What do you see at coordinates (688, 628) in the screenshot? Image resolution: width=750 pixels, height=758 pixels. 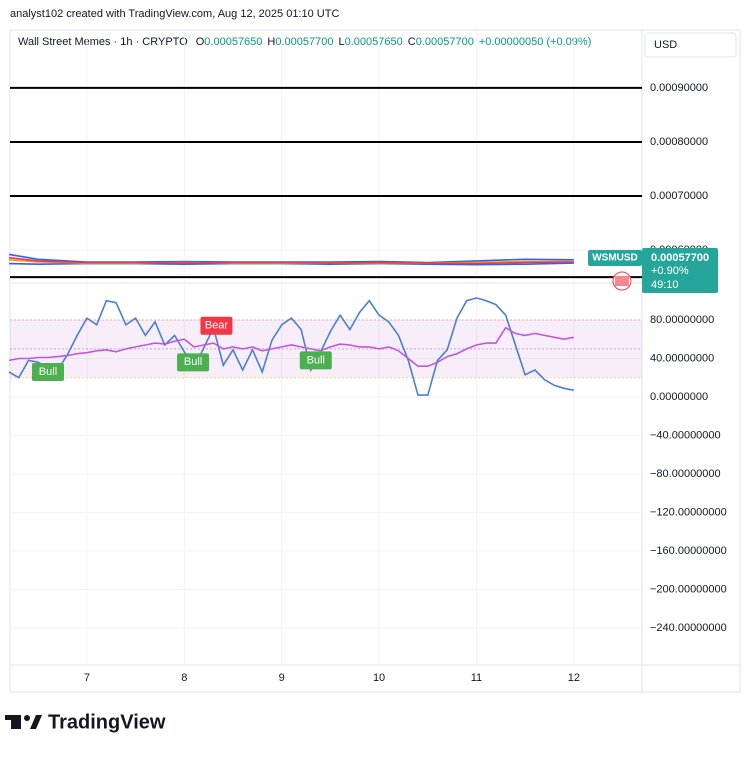 I see `y-tick-label: −240.00000000` at bounding box center [688, 628].